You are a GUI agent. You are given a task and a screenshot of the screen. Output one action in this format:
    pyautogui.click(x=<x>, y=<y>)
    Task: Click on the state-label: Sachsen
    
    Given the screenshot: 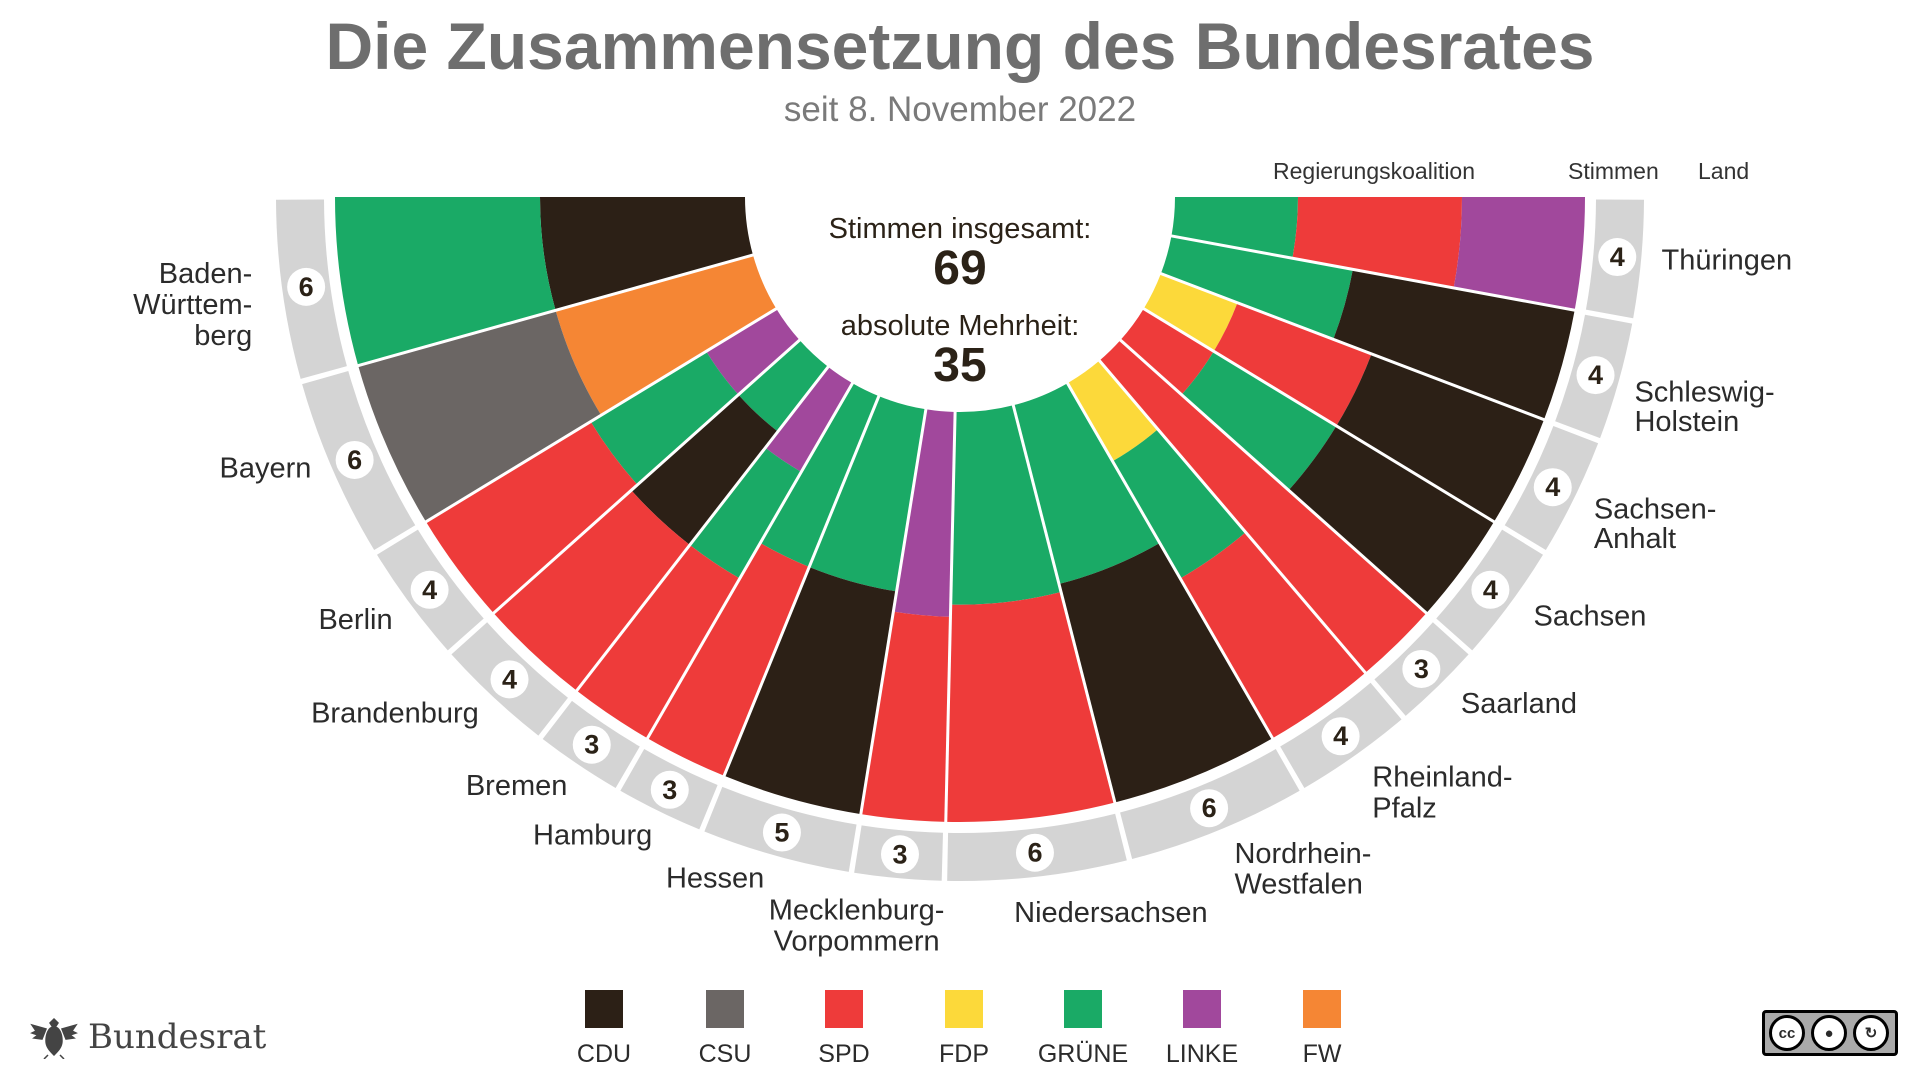 What is the action you would take?
    pyautogui.click(x=1590, y=616)
    